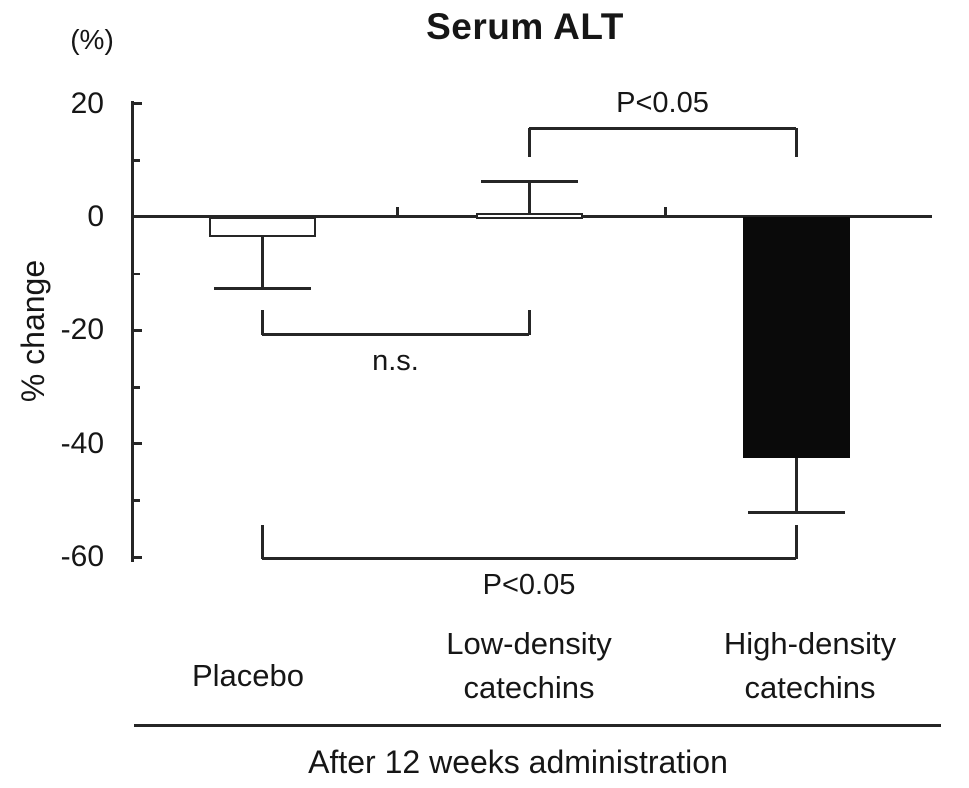 This screenshot has width=969, height=788. What do you see at coordinates (92, 39) in the screenshot?
I see `y-axis-unit-label: (%)` at bounding box center [92, 39].